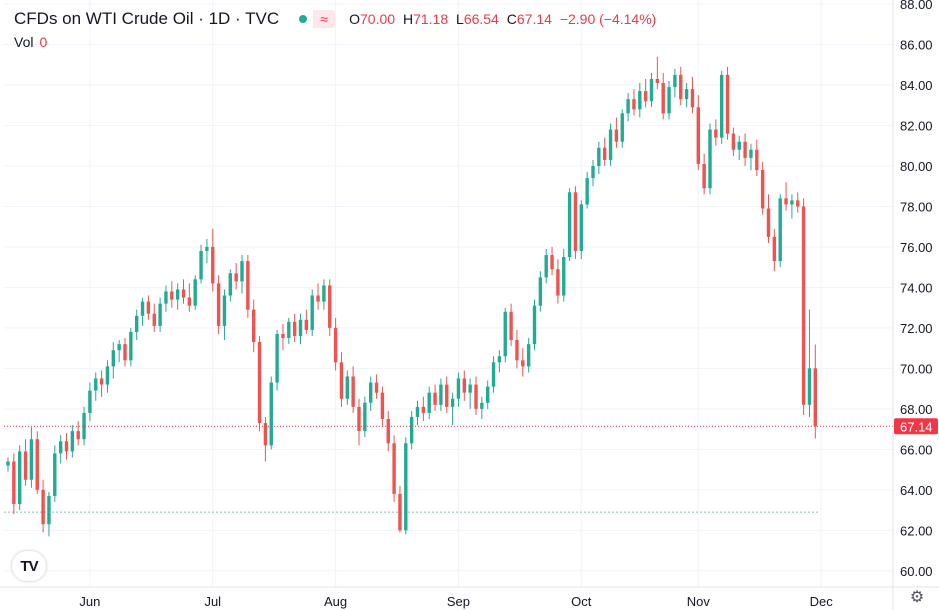 This screenshot has height=610, width=939. What do you see at coordinates (916, 247) in the screenshot?
I see `price-tick-label: 76.00` at bounding box center [916, 247].